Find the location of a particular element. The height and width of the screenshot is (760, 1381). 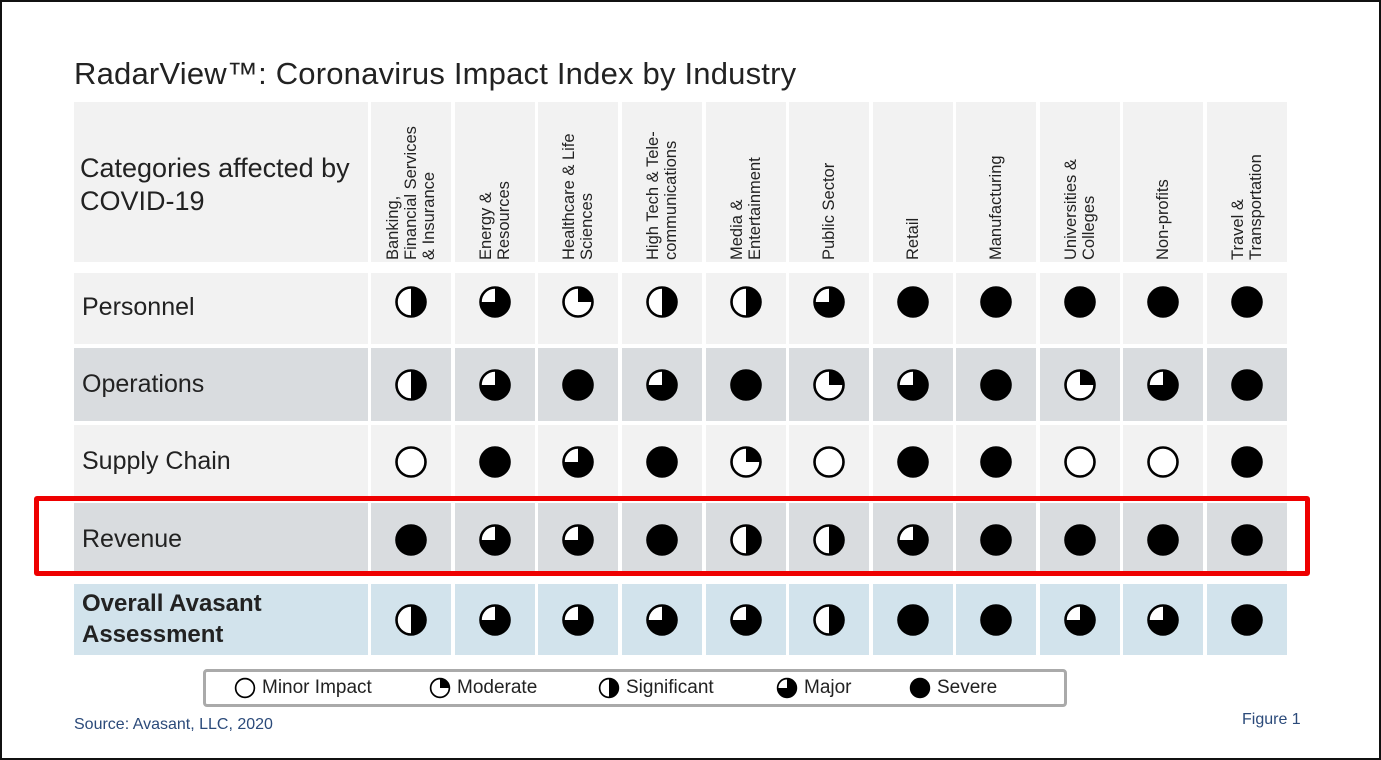

industry-header-line: Transportation is located at coordinates (1256, 207).